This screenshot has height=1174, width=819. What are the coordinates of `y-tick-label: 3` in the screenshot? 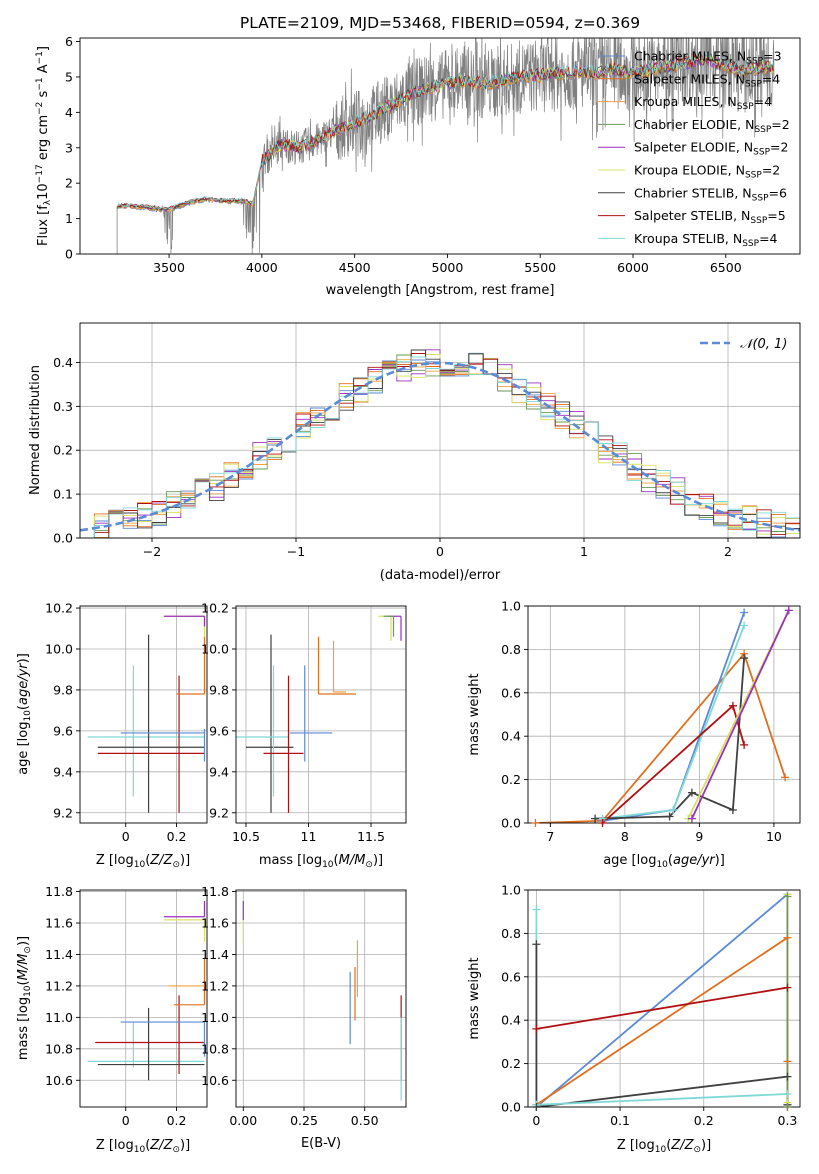 It's located at (69, 147).